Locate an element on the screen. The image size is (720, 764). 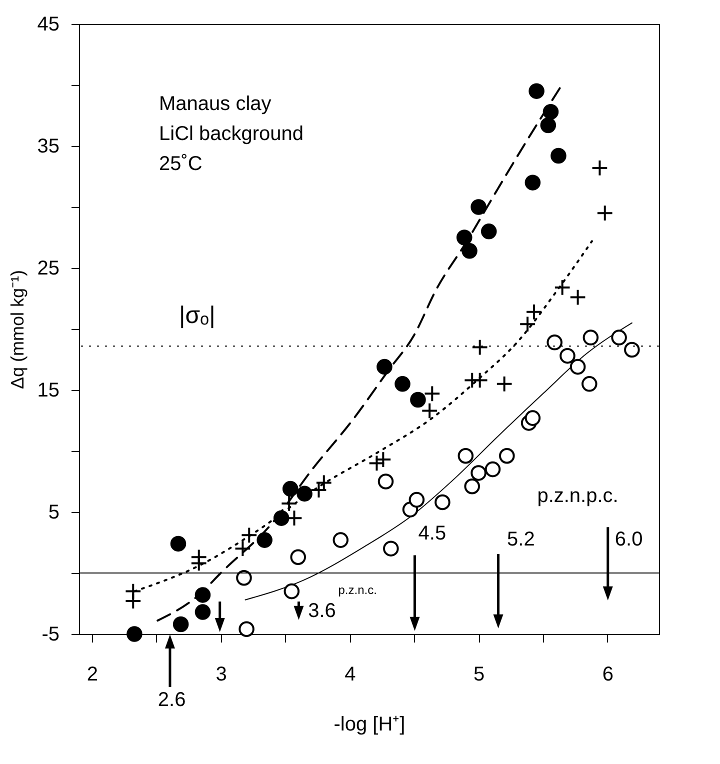
y-tick-label: 35 is located at coordinates (48, 147).